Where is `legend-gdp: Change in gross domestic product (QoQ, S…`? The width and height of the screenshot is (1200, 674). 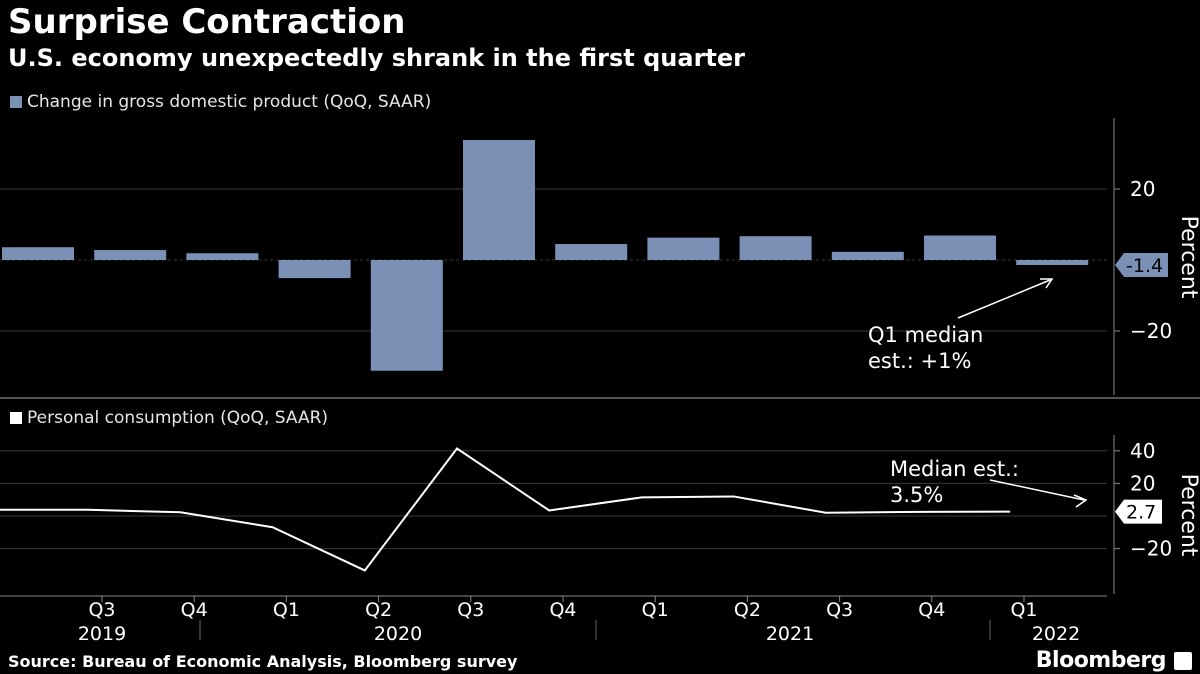
legend-gdp: Change in gross domestic product (QoQ, S… is located at coordinates (220, 102).